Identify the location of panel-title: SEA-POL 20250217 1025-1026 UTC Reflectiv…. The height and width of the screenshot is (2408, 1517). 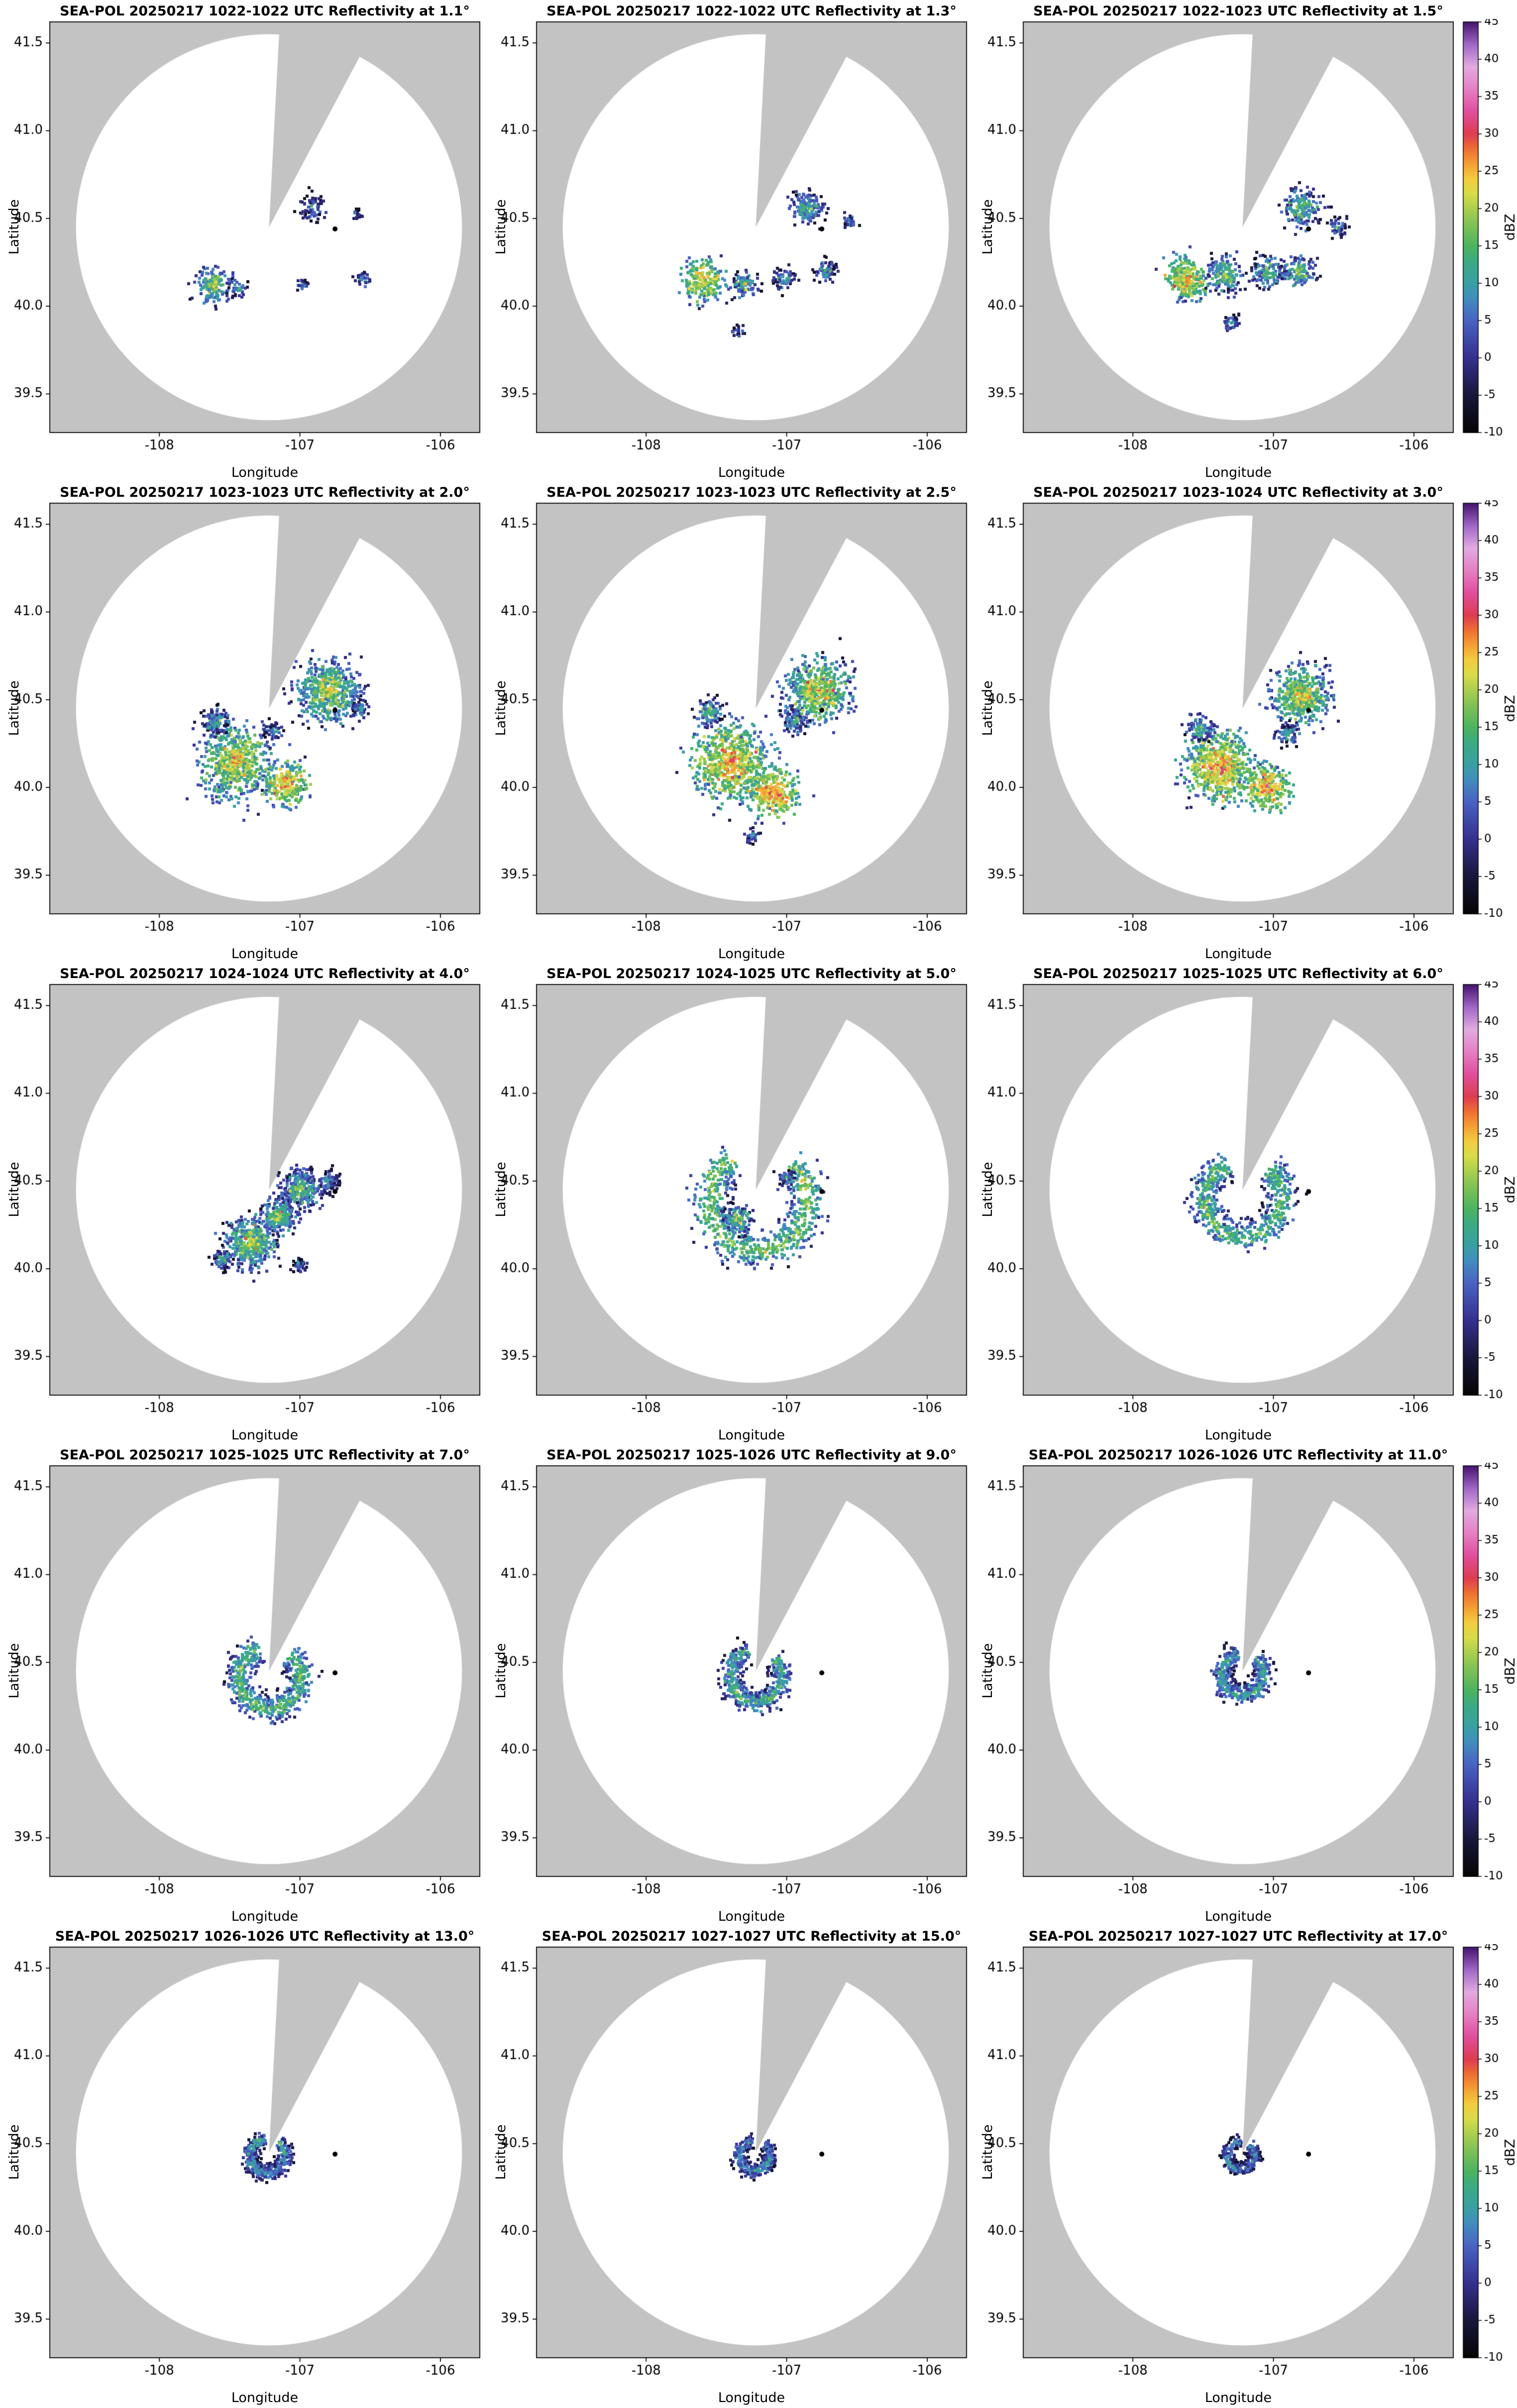
(751, 1455).